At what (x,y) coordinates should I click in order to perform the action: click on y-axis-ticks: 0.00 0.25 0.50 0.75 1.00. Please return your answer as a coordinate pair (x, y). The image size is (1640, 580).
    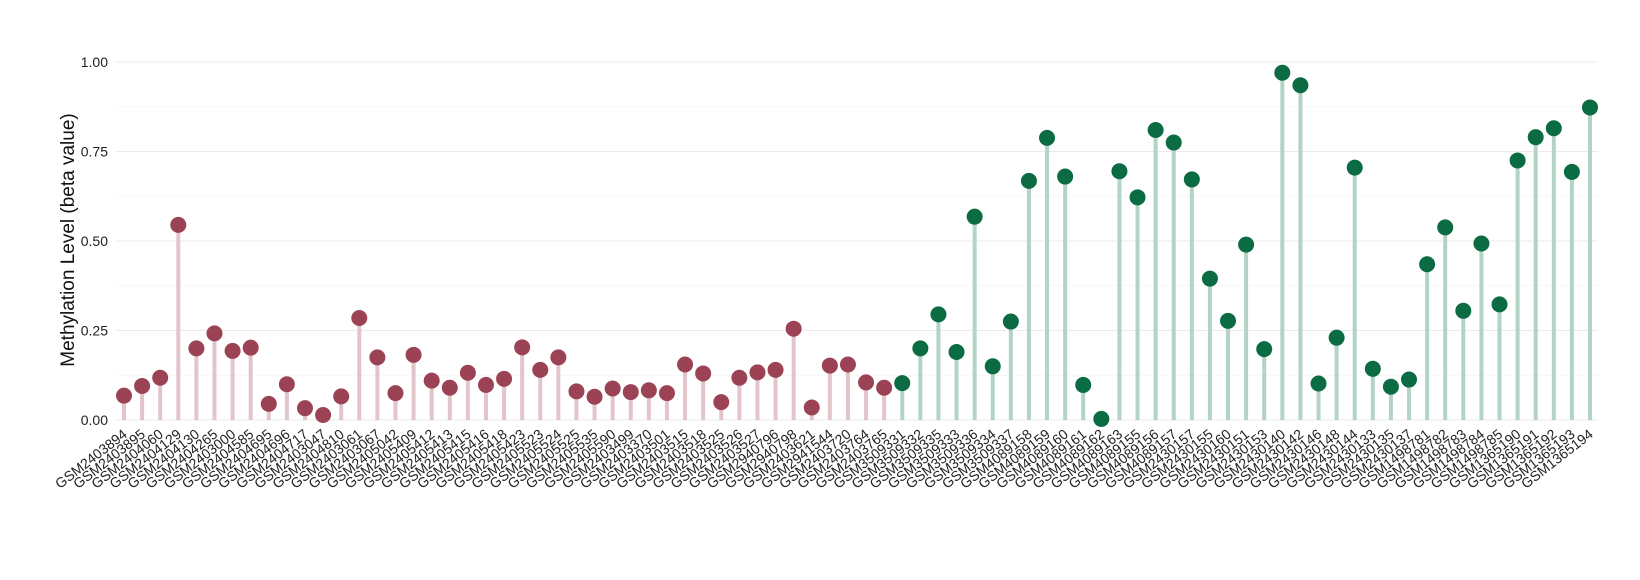
    Looking at the image, I should click on (94, 241).